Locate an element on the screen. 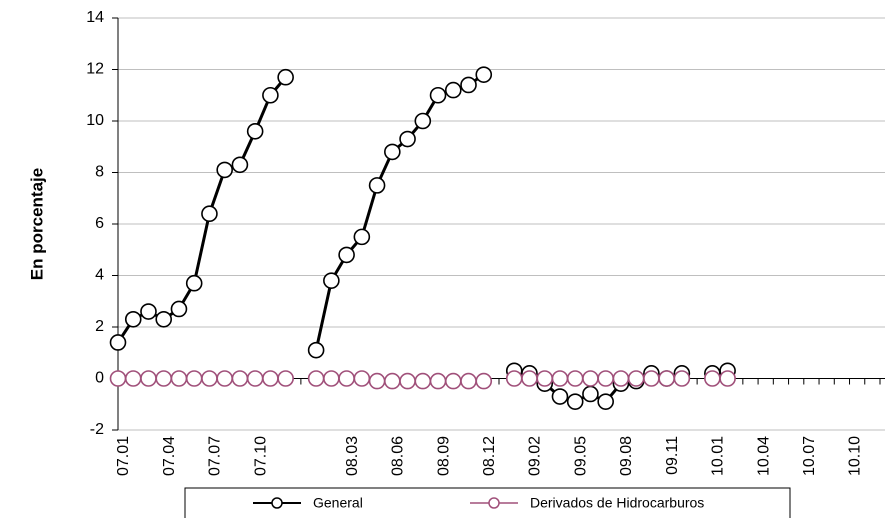  y-tick-label: 14 is located at coordinates (95, 17).